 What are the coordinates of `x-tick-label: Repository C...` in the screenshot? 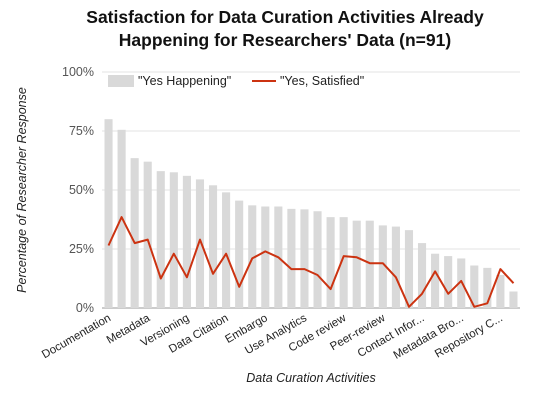 It's located at (469, 336).